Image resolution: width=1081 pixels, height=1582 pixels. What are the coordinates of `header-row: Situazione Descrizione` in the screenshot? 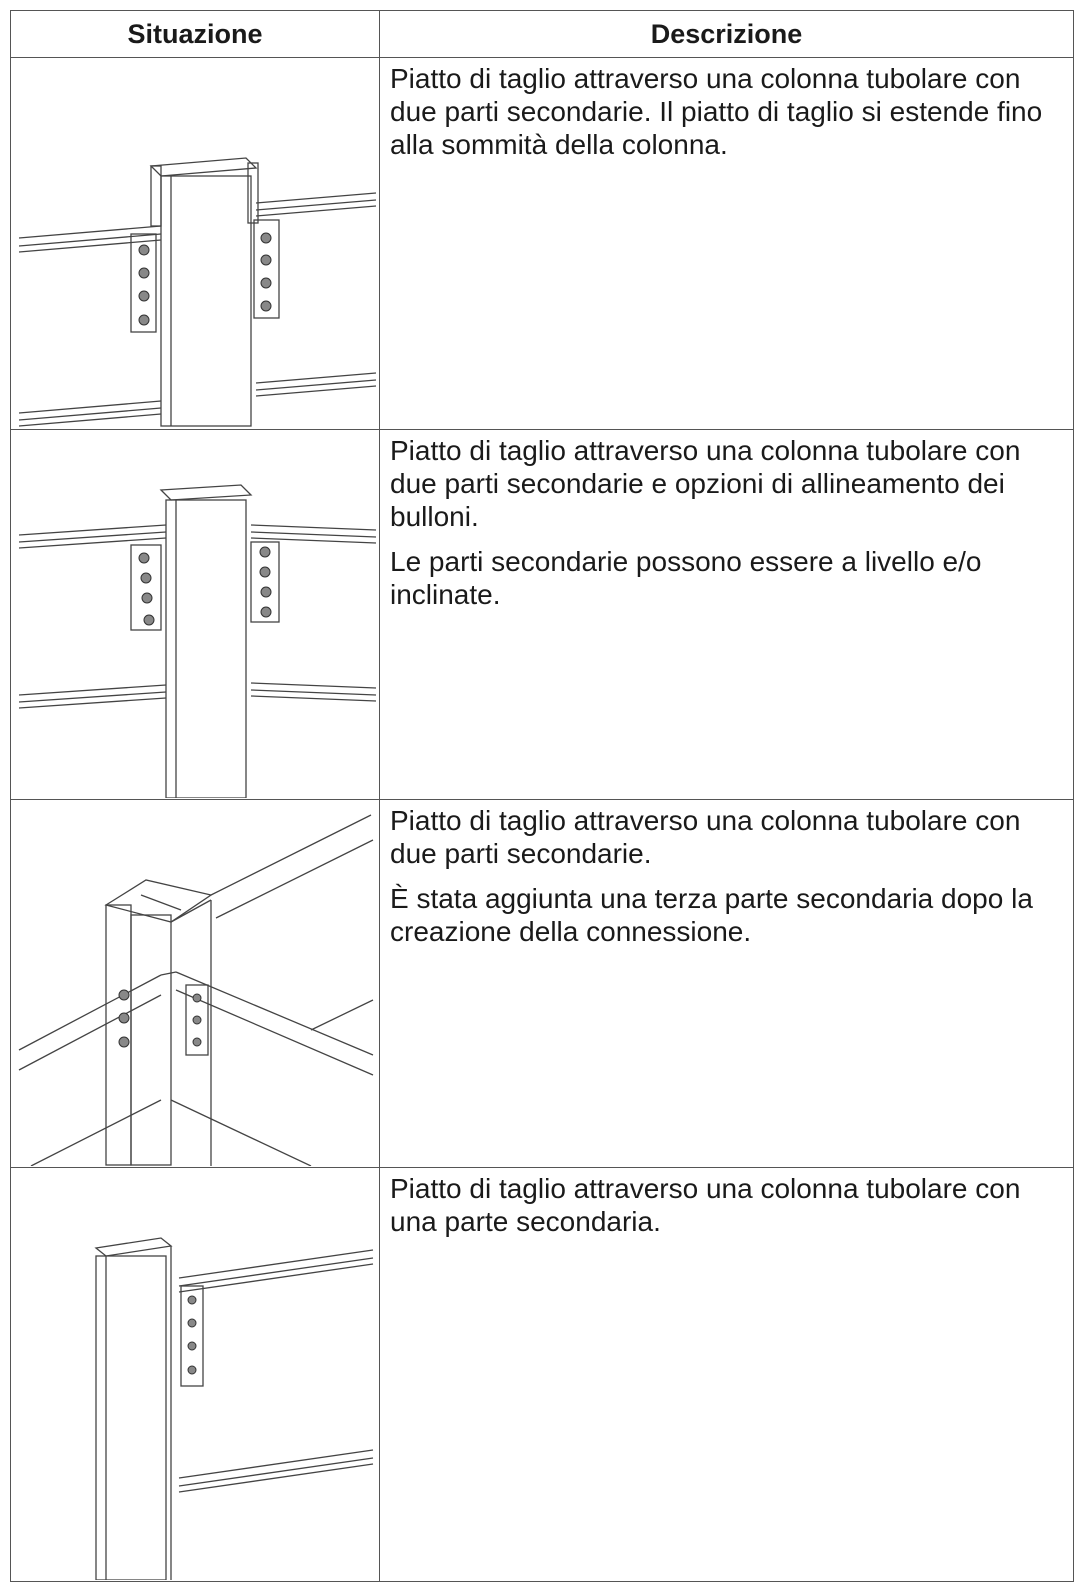 It's located at (542, 34).